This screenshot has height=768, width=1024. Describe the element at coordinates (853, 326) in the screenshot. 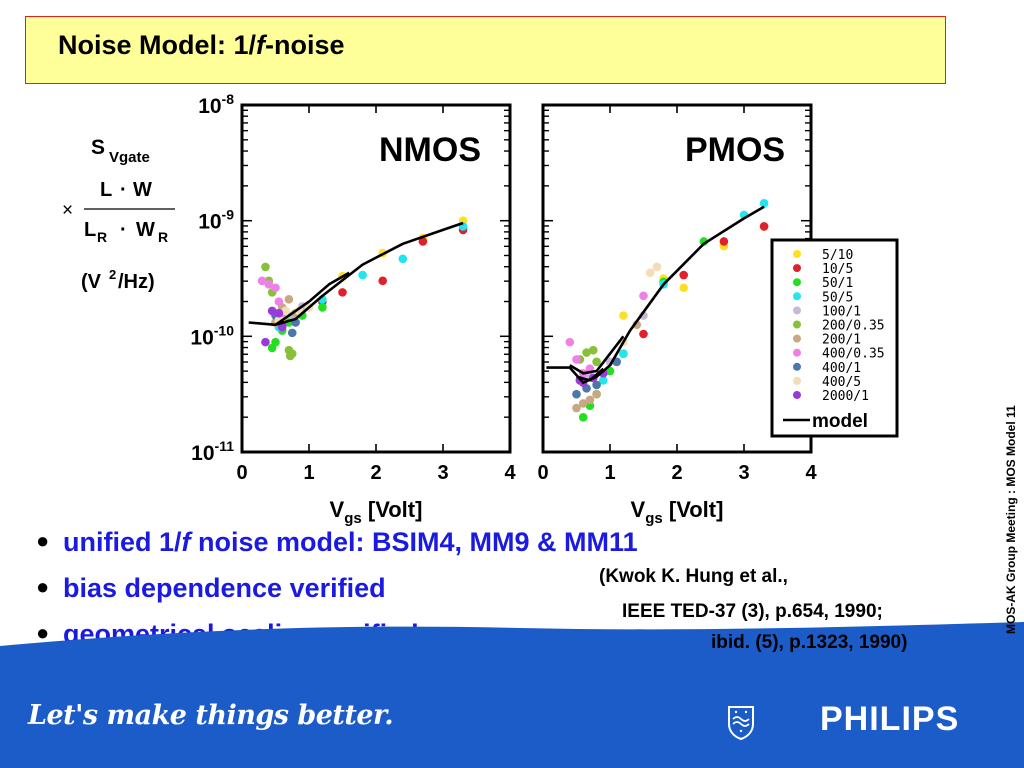

I see `legend-label: 200/0.35` at that location.